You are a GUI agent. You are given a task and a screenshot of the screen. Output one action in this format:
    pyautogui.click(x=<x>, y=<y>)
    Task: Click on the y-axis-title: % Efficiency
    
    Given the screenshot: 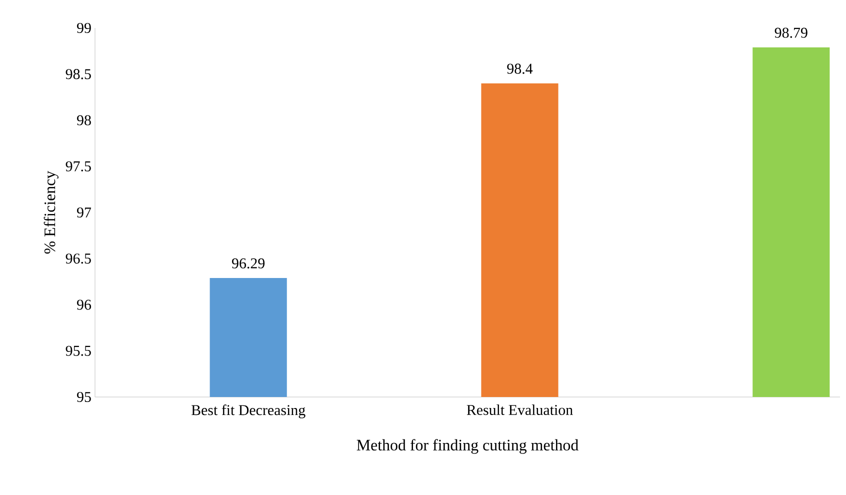 What is the action you would take?
    pyautogui.click(x=51, y=212)
    